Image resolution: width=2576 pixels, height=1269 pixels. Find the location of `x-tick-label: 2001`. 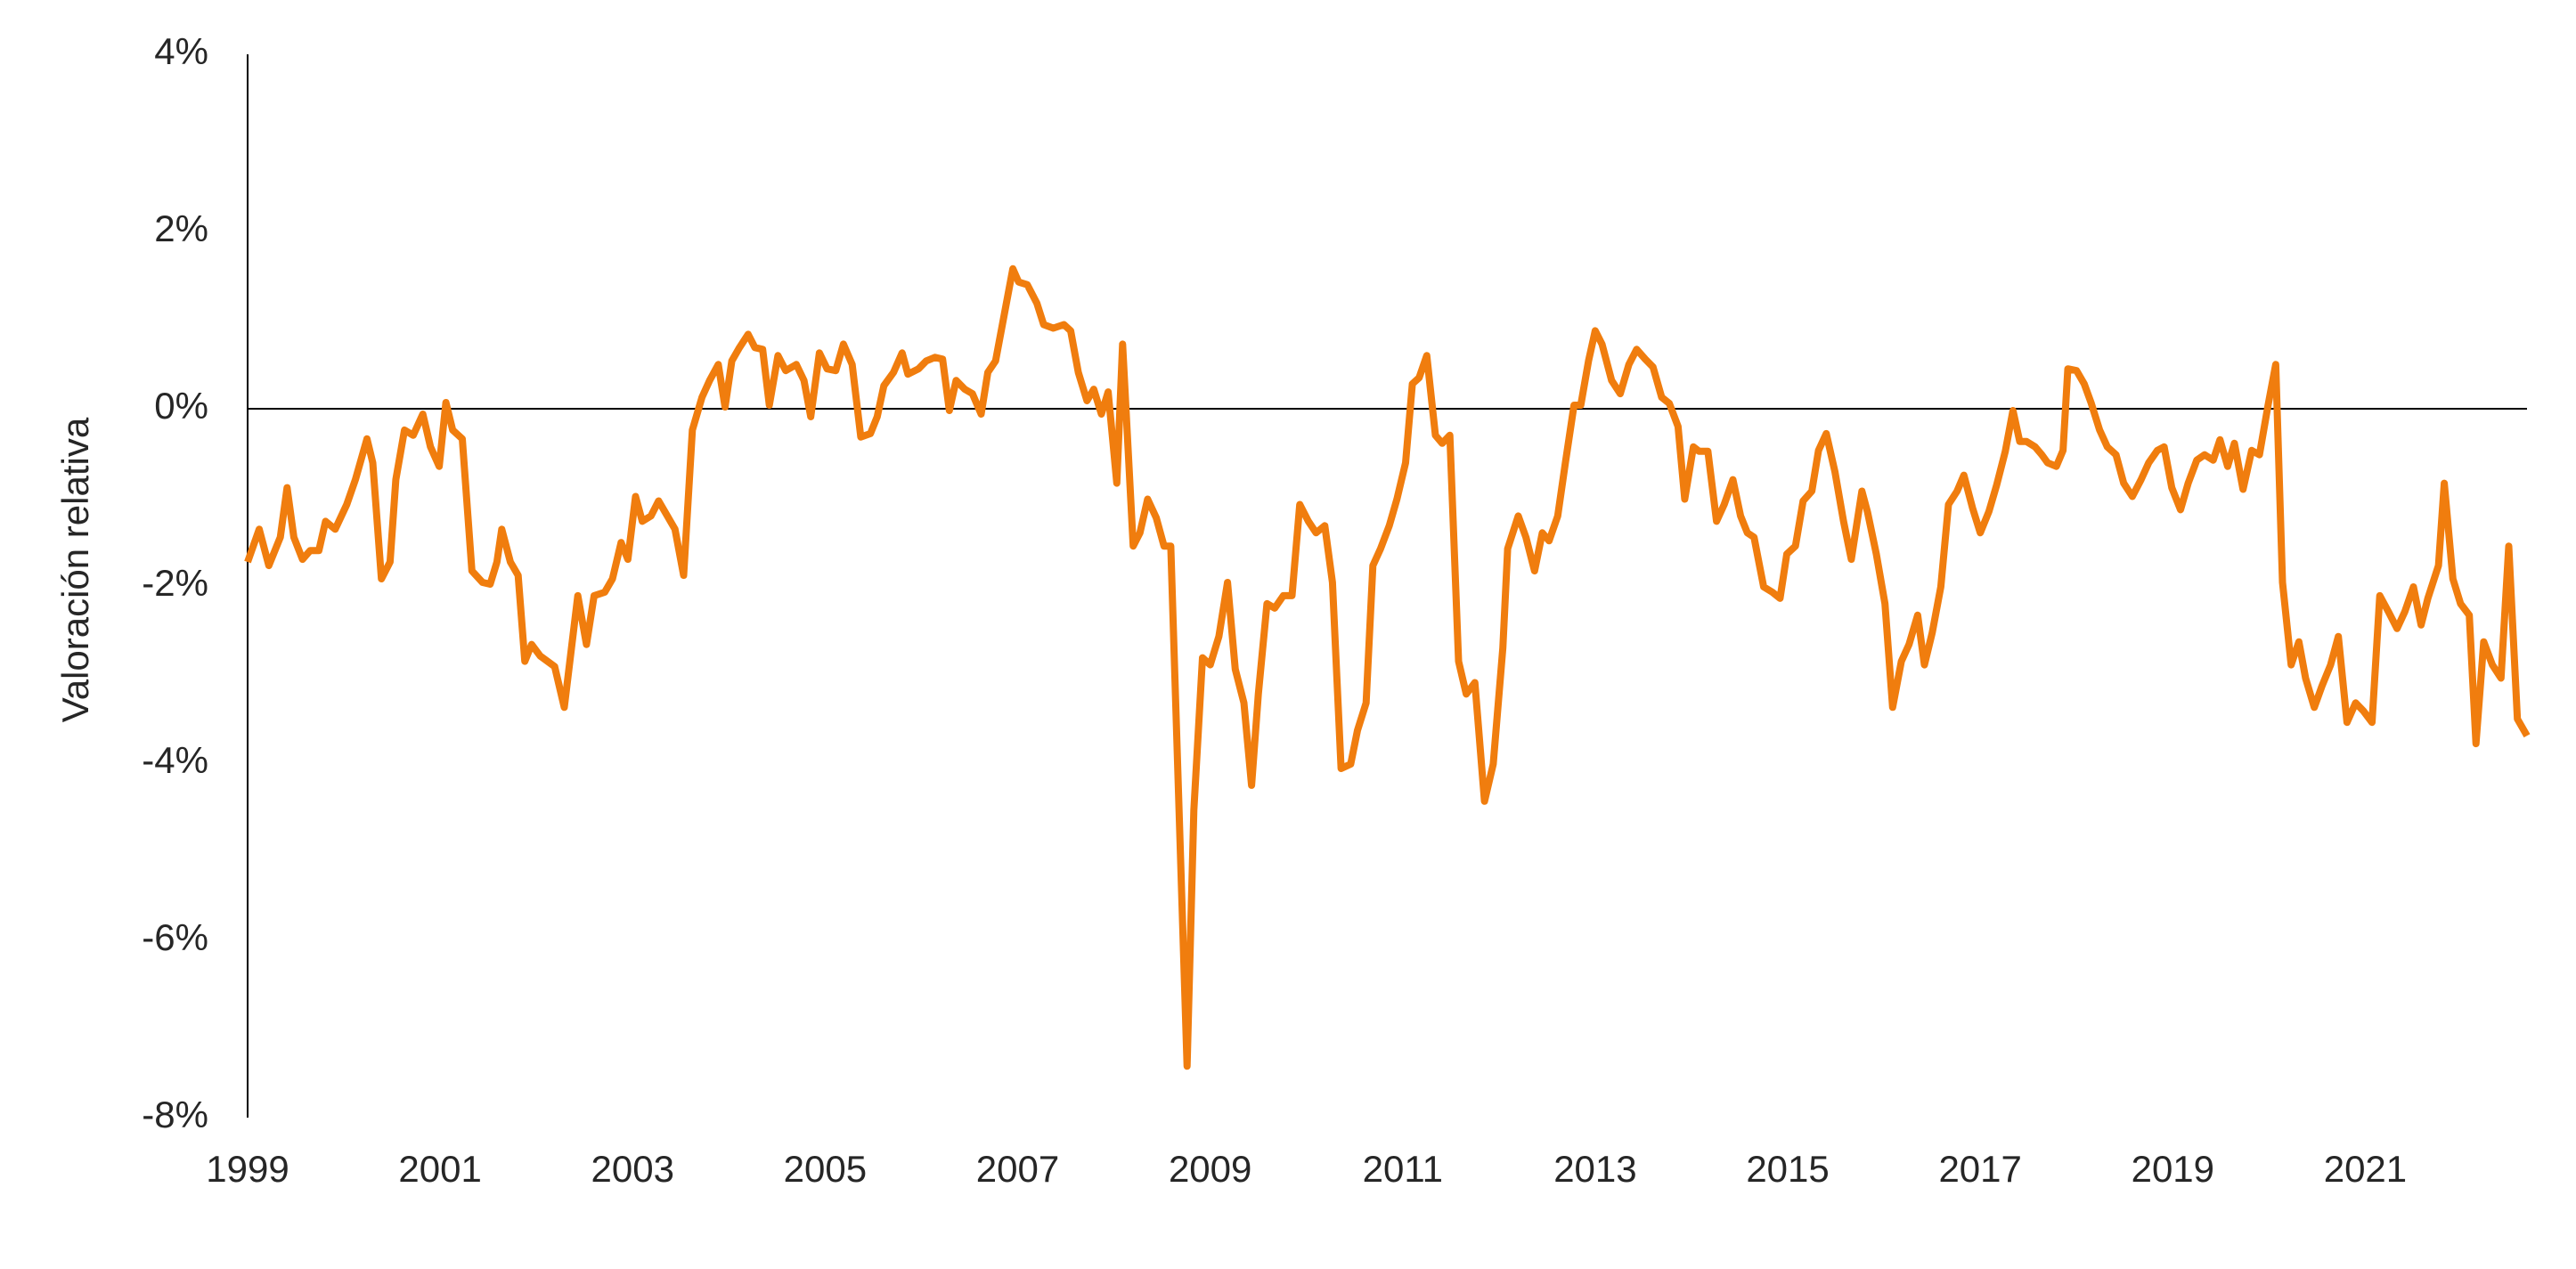

x-tick-label: 2001 is located at coordinates (440, 1169).